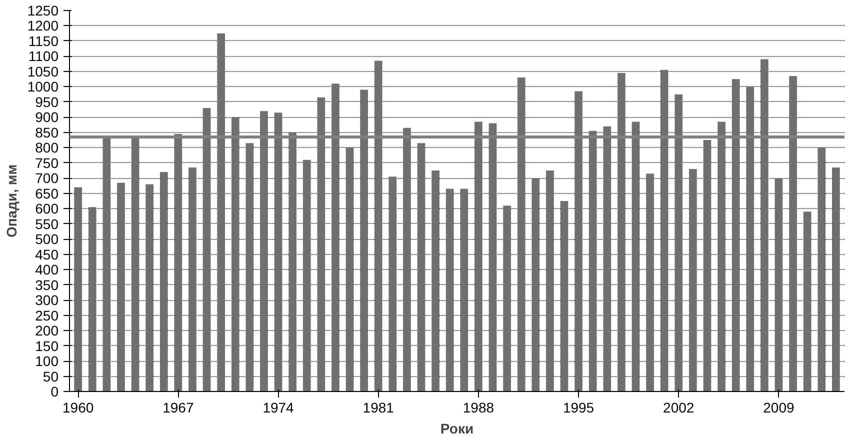  I want to click on x-tick-label: 1988, so click(478, 408).